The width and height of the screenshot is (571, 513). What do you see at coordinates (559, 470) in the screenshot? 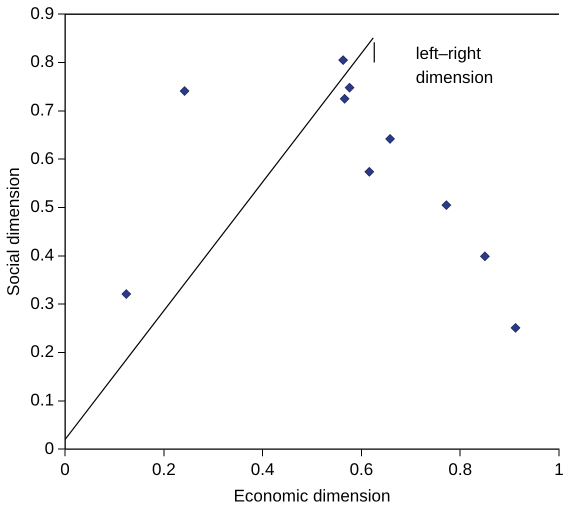
I see `x-tick-label: 1` at bounding box center [559, 470].